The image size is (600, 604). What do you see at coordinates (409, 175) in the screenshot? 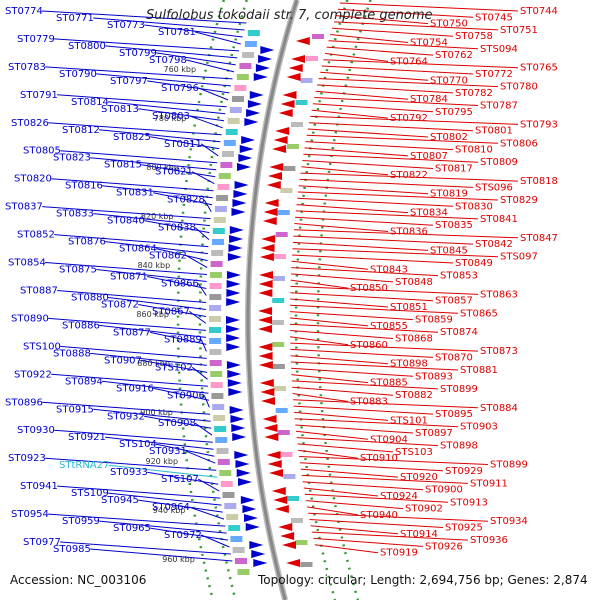
I see `right-gene-label: ST0822` at bounding box center [409, 175].